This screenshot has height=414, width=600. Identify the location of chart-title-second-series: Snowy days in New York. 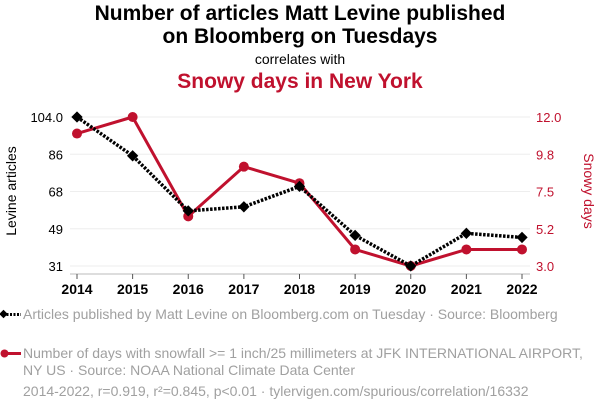
(300, 81).